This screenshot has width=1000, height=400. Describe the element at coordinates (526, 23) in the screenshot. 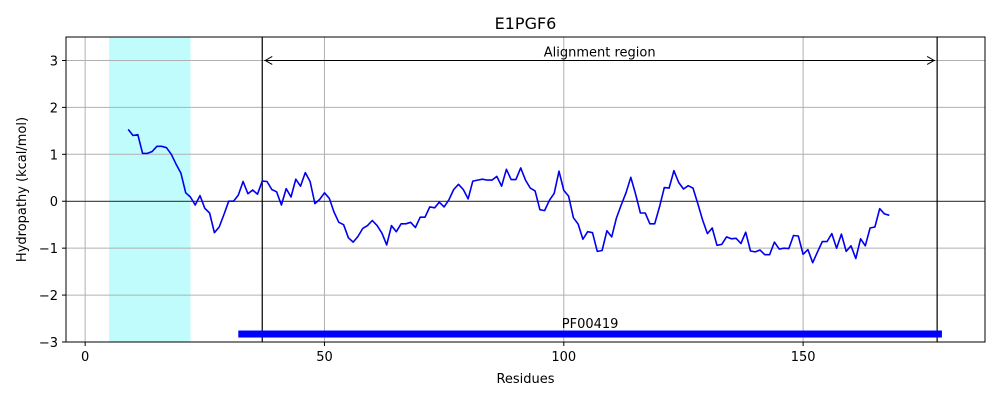

I see `chart-title: E1PGF6` at that location.